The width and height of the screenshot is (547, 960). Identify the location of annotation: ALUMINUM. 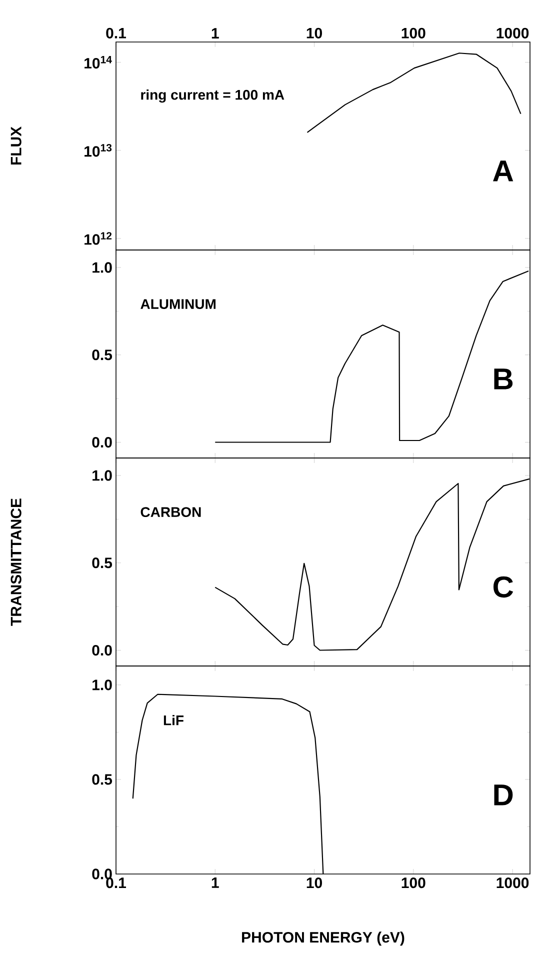
(178, 304).